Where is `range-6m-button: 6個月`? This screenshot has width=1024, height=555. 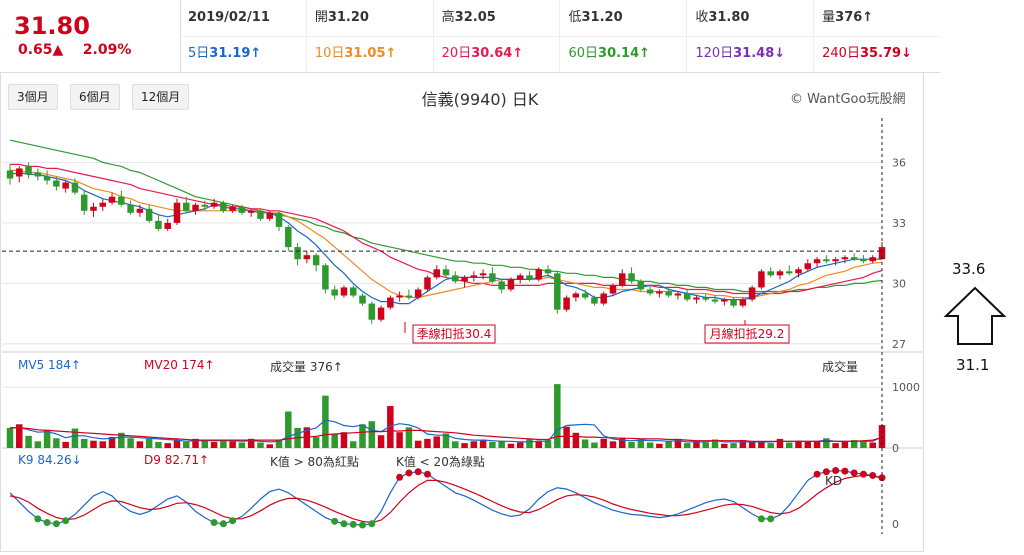
range-6m-button: 6個月 is located at coordinates (95, 97).